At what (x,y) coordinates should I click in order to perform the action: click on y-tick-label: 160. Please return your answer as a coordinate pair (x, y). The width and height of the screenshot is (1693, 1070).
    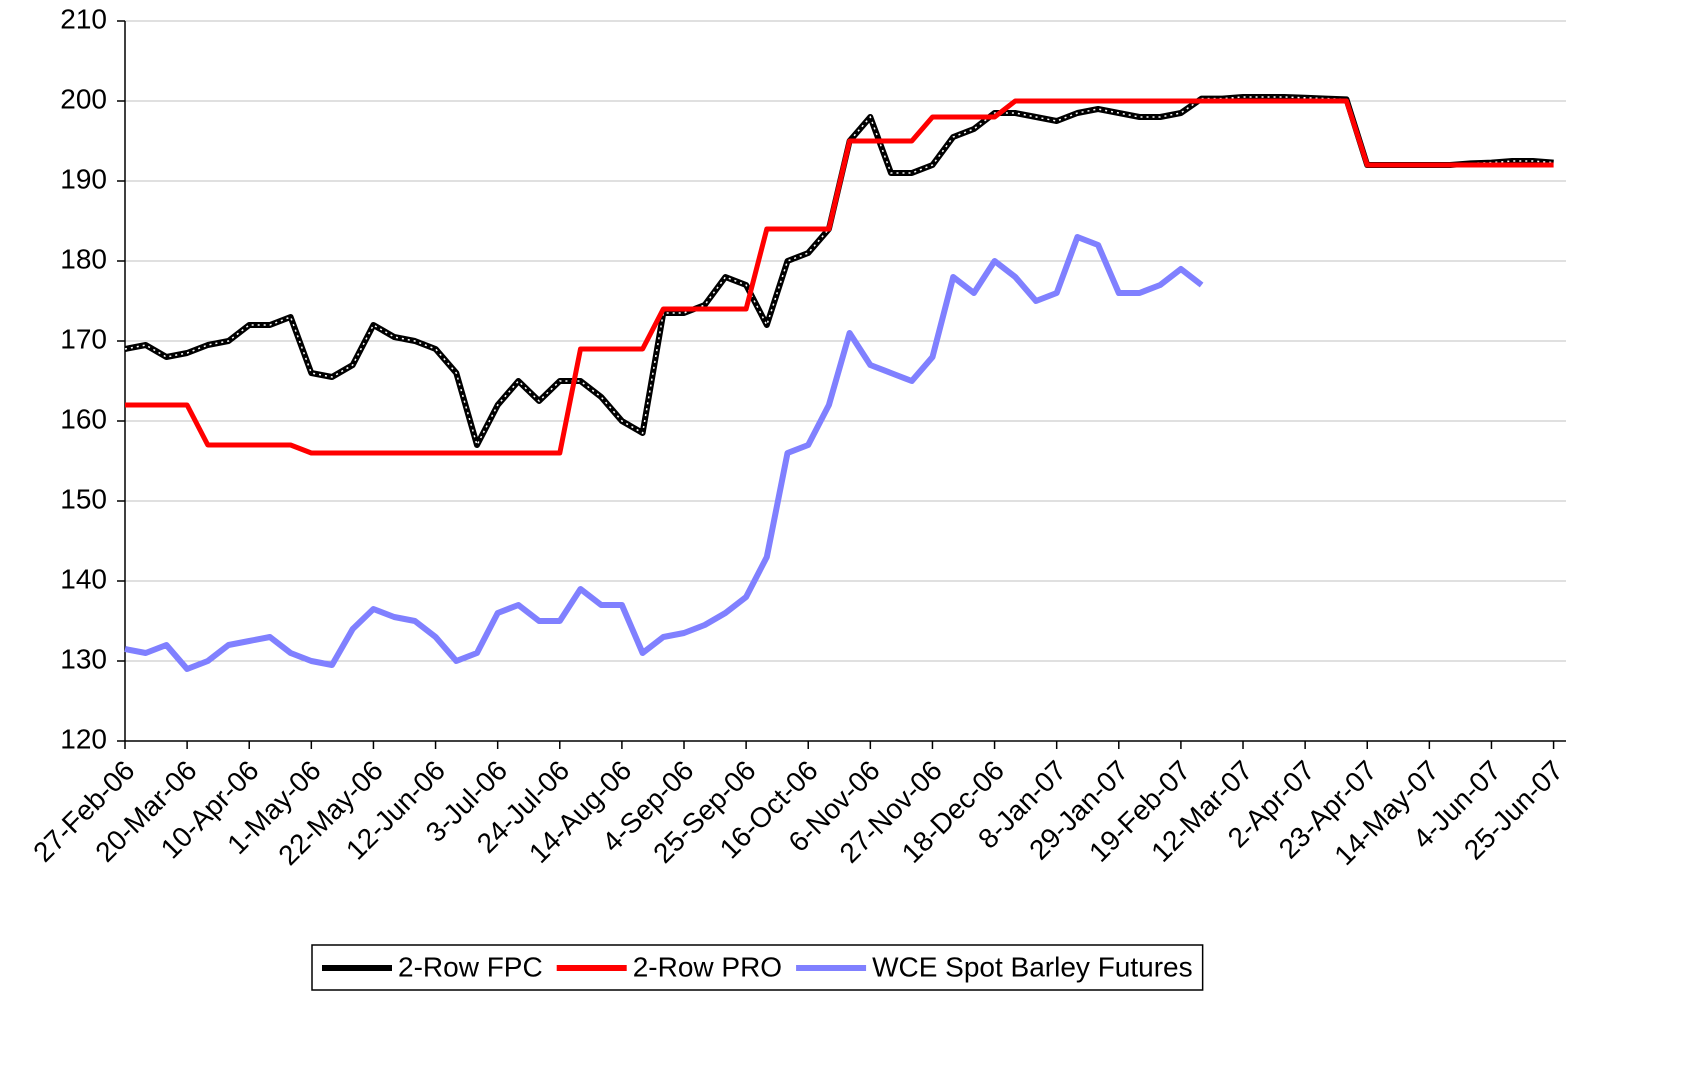
    Looking at the image, I should click on (83, 418).